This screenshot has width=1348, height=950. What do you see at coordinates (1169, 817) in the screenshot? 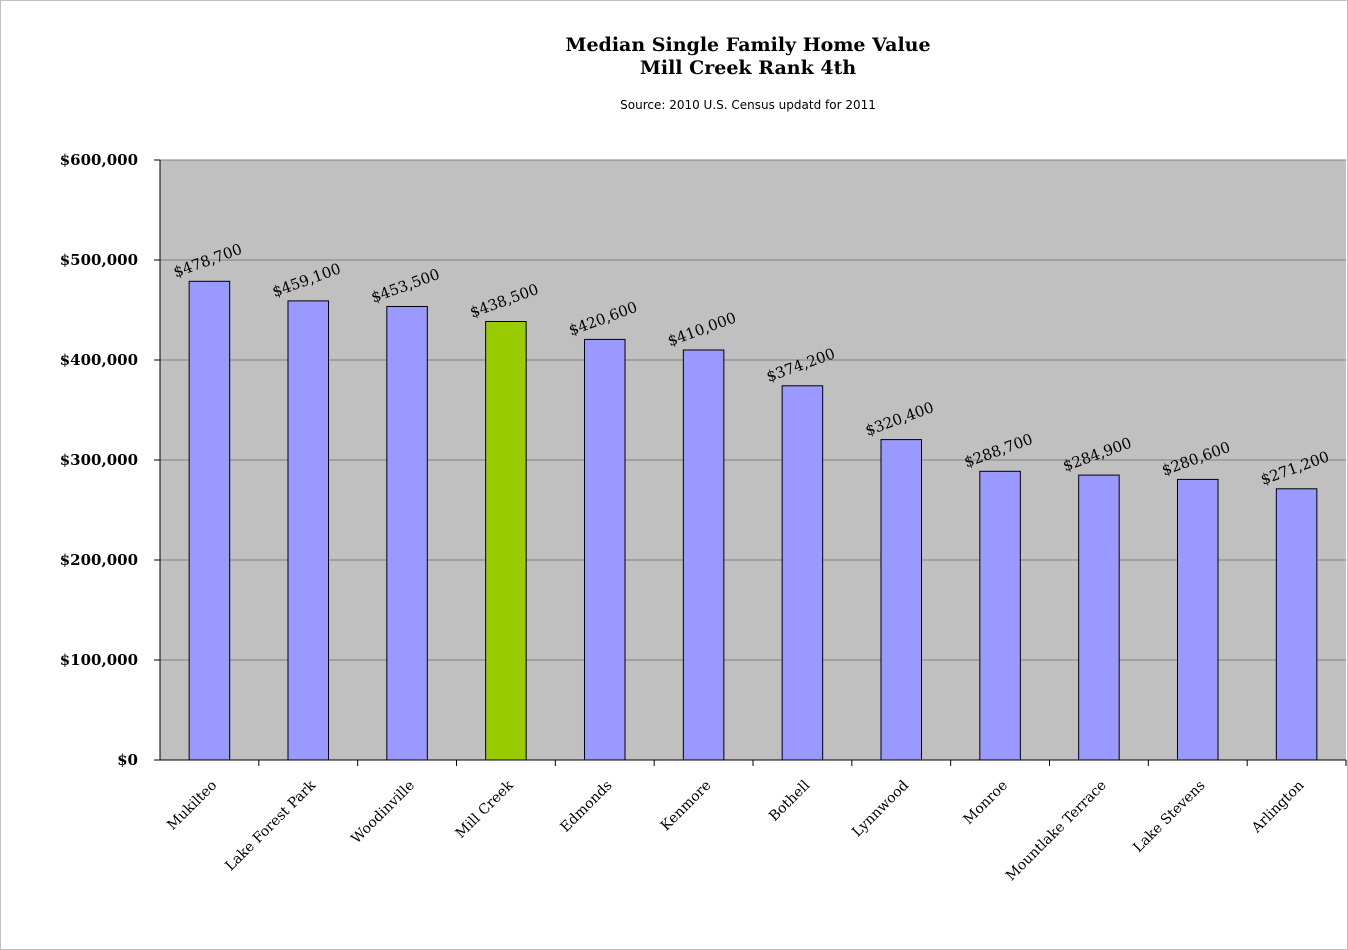
I see `x-tick-label: Lake Stevens` at bounding box center [1169, 817].